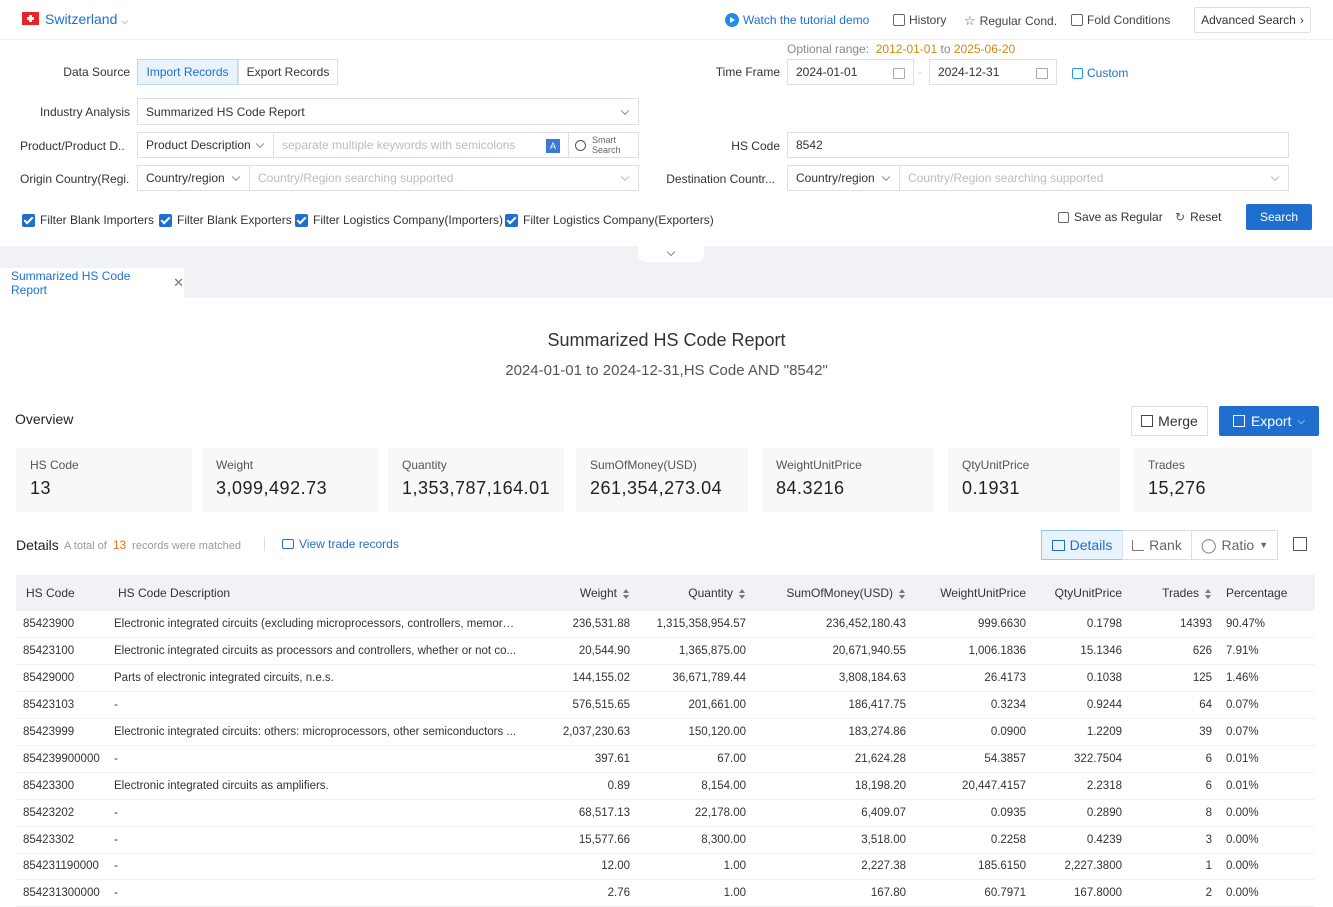  What do you see at coordinates (1279, 217) in the screenshot?
I see `search-button: Search` at bounding box center [1279, 217].